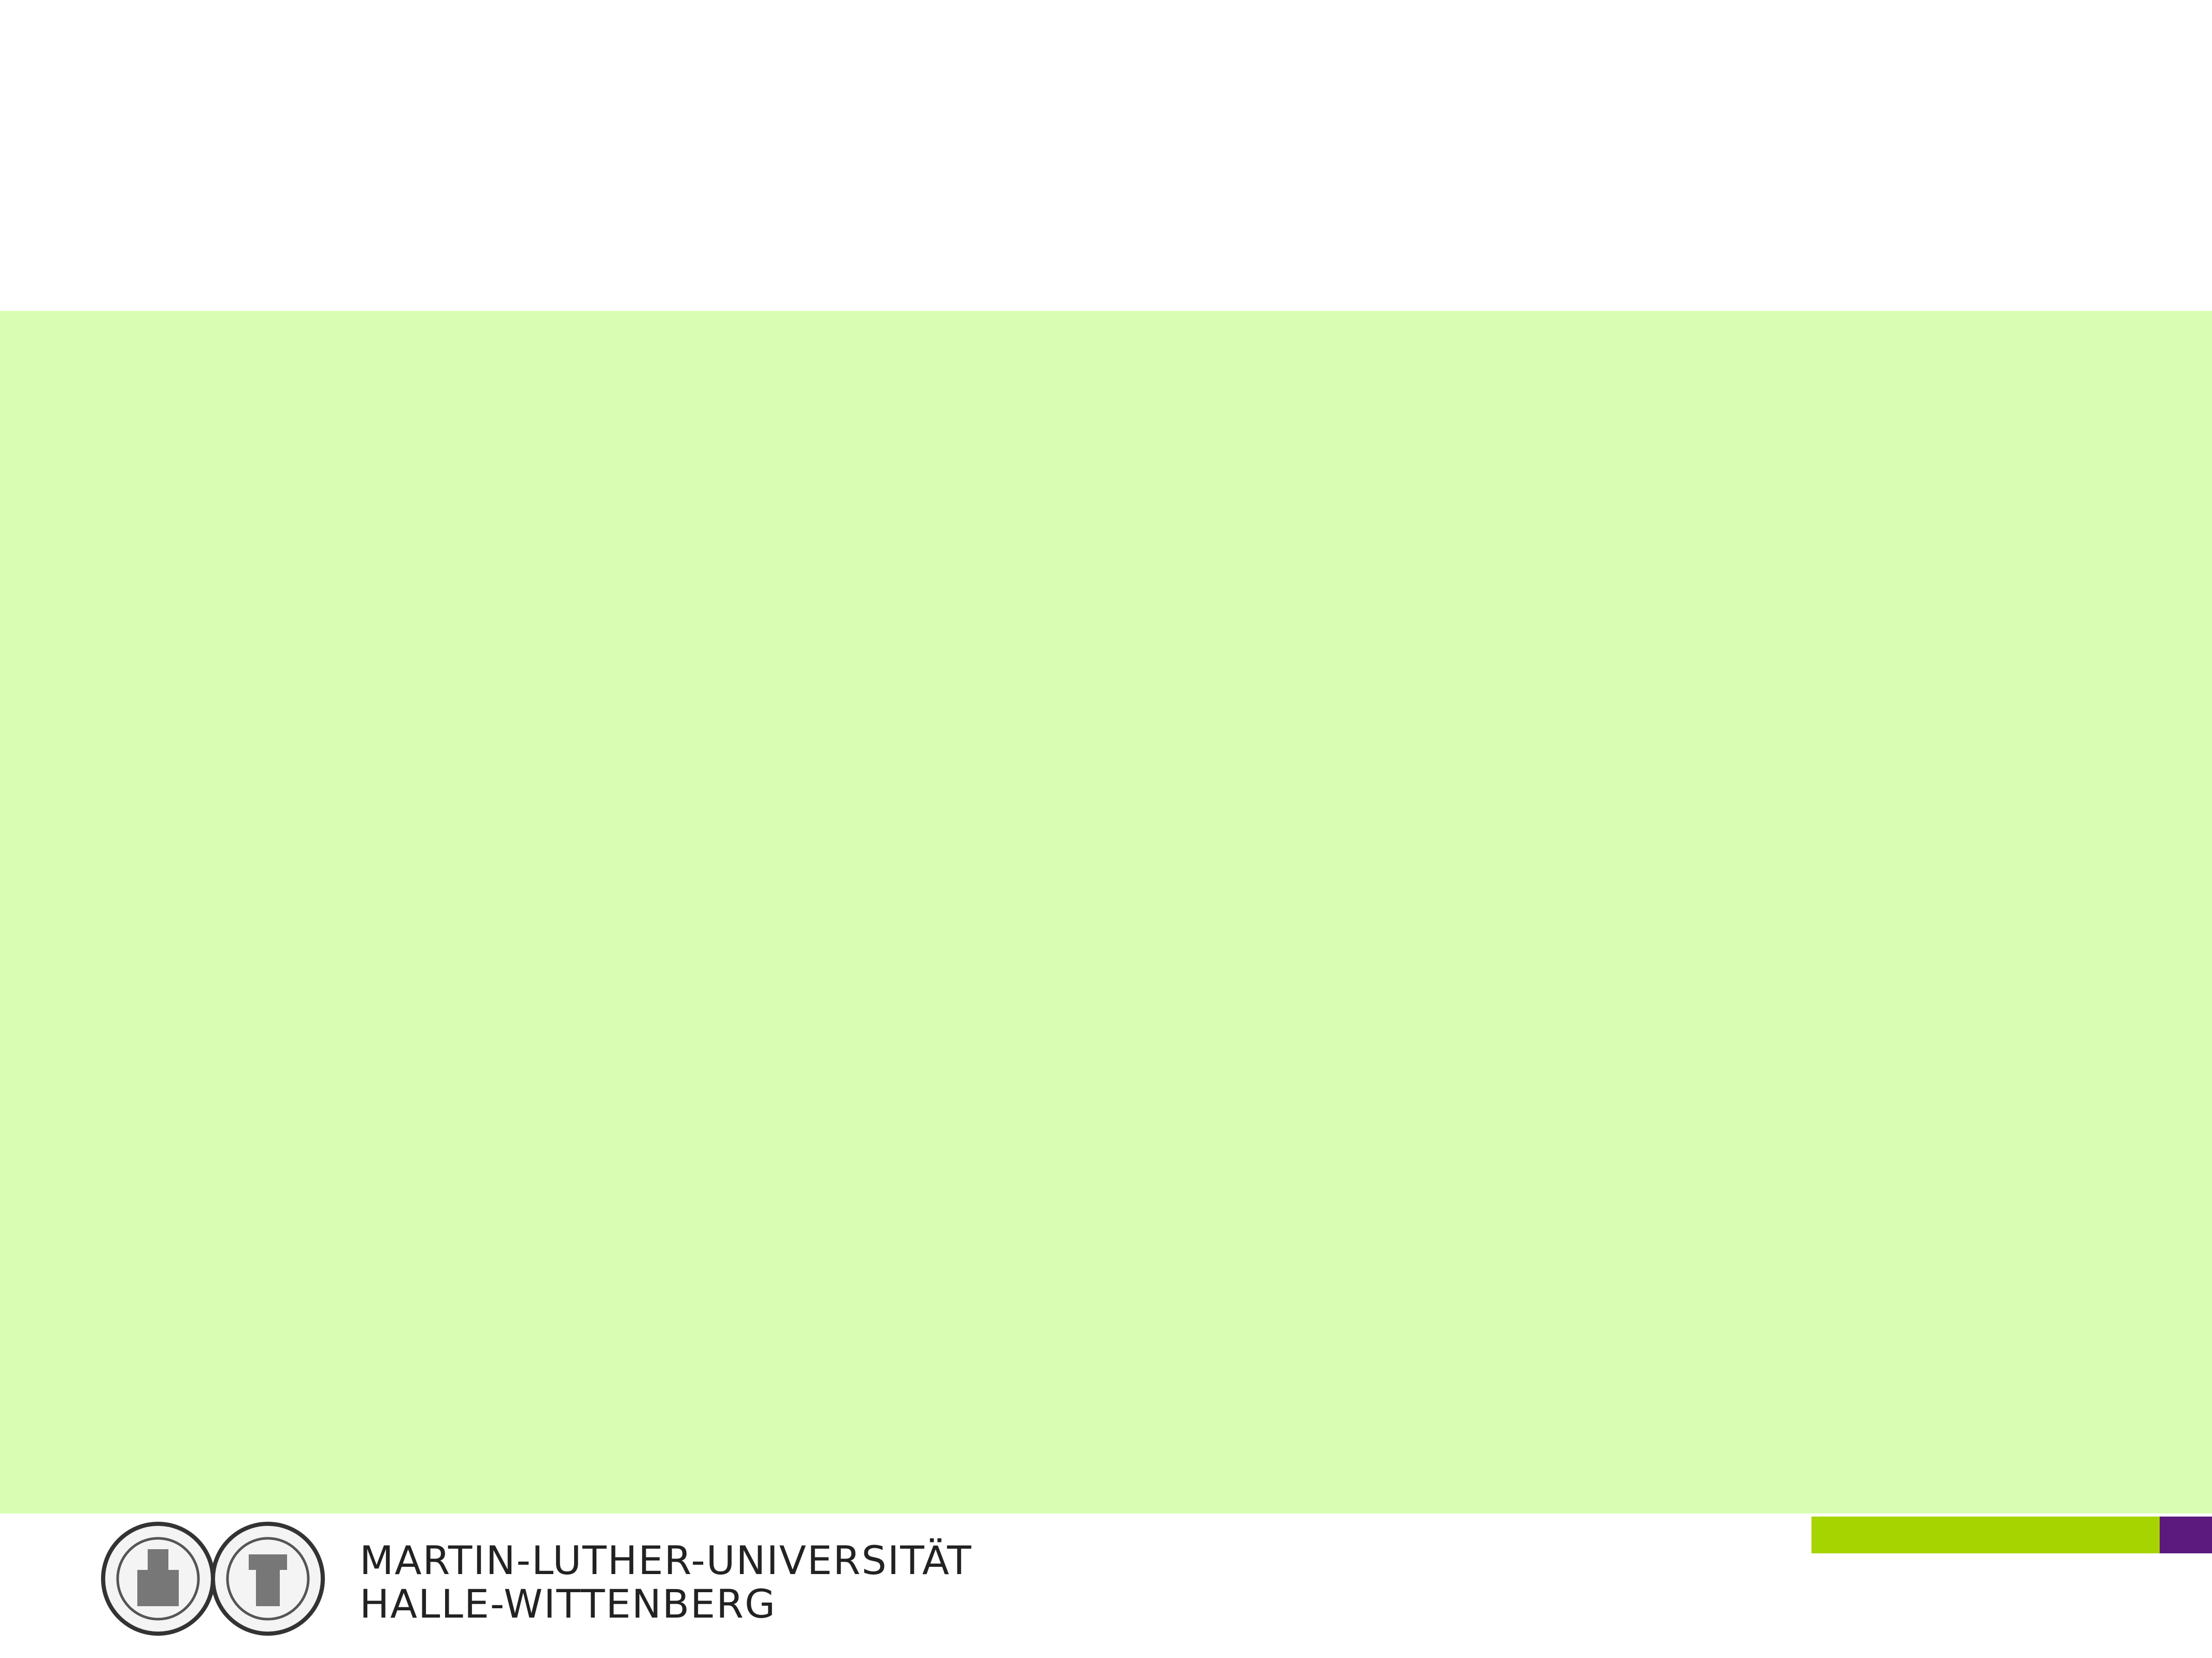  I want to click on accent-bar-purple, so click(2186, 1535).